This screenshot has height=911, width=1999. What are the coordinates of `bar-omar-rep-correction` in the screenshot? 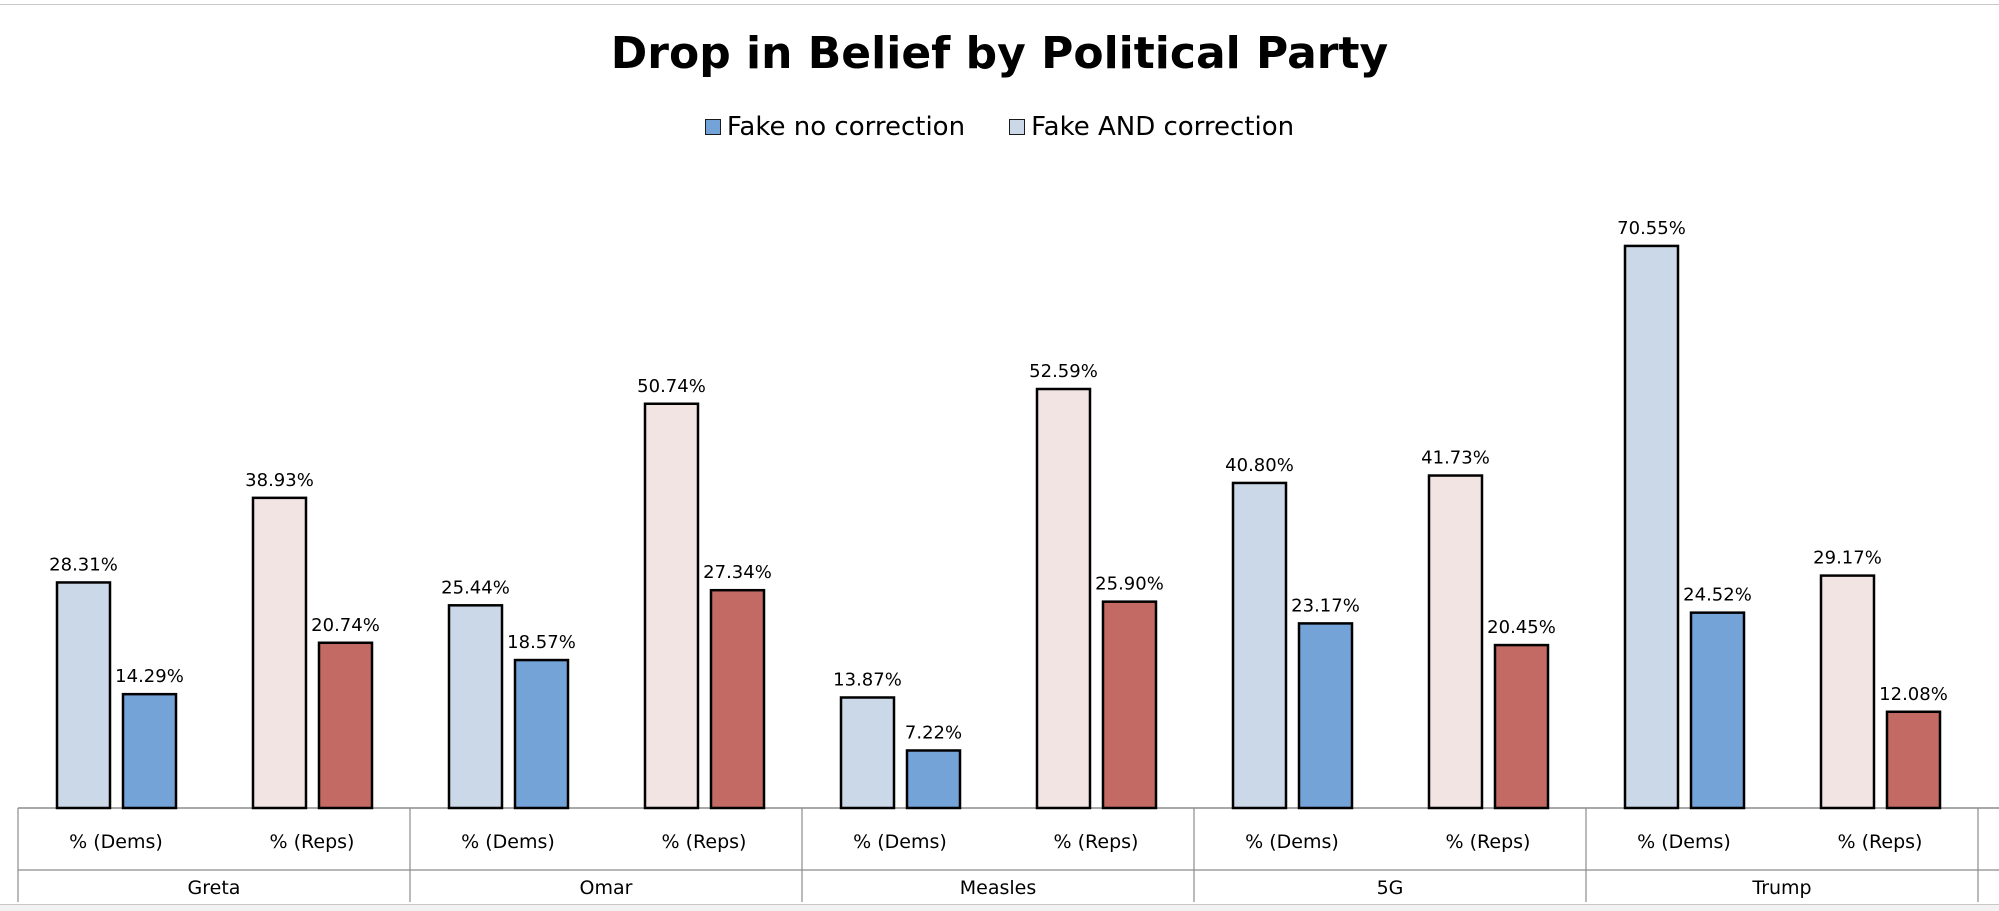 It's located at (671, 606).